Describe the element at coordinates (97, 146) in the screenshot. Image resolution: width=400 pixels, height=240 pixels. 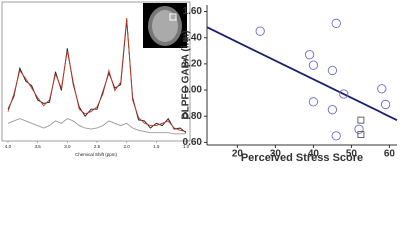
I see `x-tick-label: 2.5` at that location.